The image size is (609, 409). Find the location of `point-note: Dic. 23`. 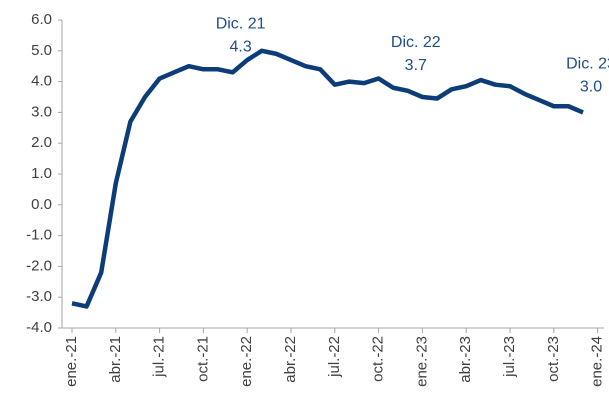

point-note: Dic. 23 is located at coordinates (587, 64).